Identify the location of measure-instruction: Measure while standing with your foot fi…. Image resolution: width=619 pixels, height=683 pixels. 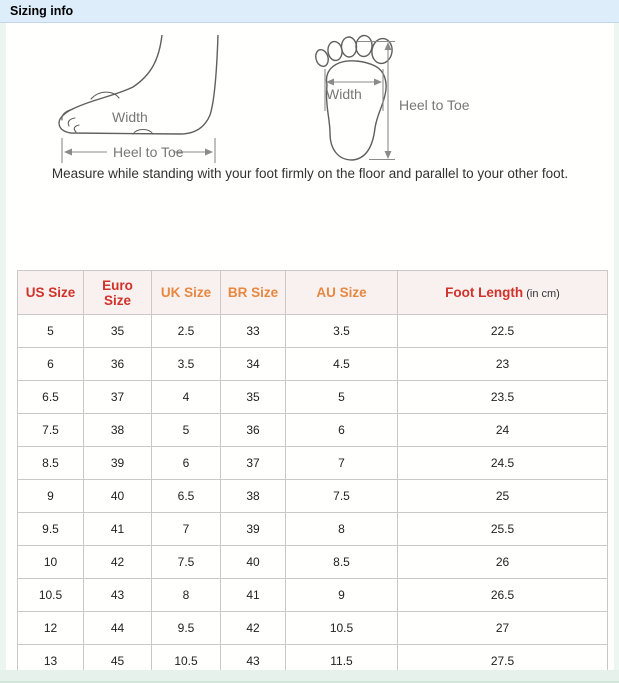
(310, 173).